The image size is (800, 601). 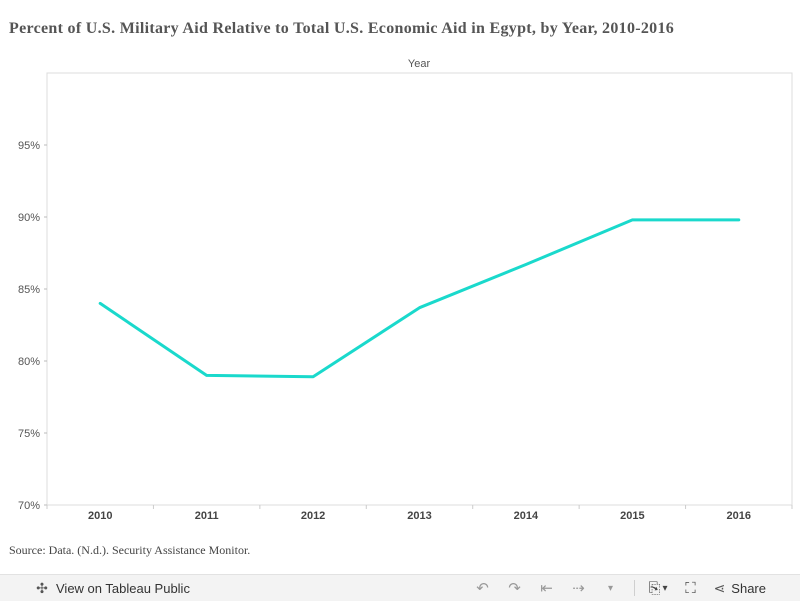 What do you see at coordinates (313, 377) in the screenshot?
I see `data-point-2012` at bounding box center [313, 377].